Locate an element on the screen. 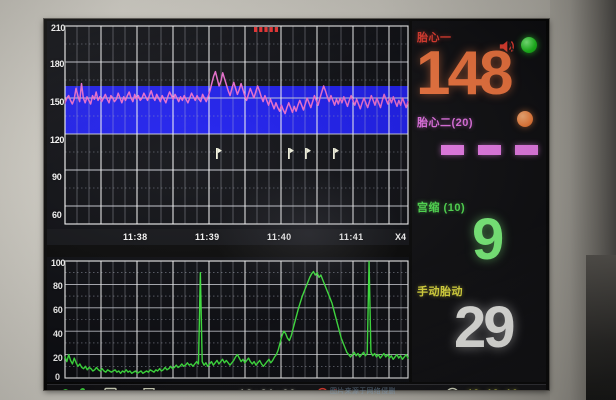 The width and height of the screenshot is (616, 400). toco-ytick-100: 100 is located at coordinates (58, 263).